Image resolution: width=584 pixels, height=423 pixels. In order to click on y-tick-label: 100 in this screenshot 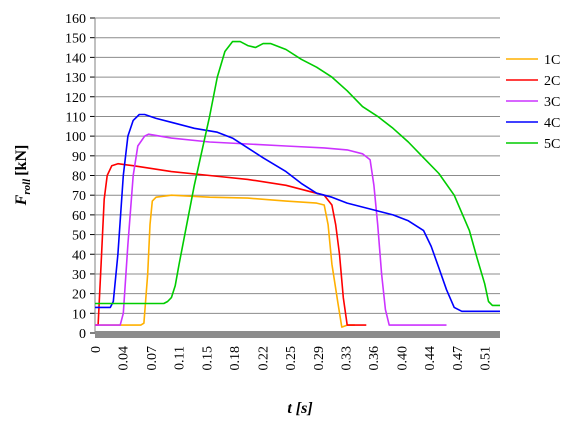, I will do `click(75, 137)`.